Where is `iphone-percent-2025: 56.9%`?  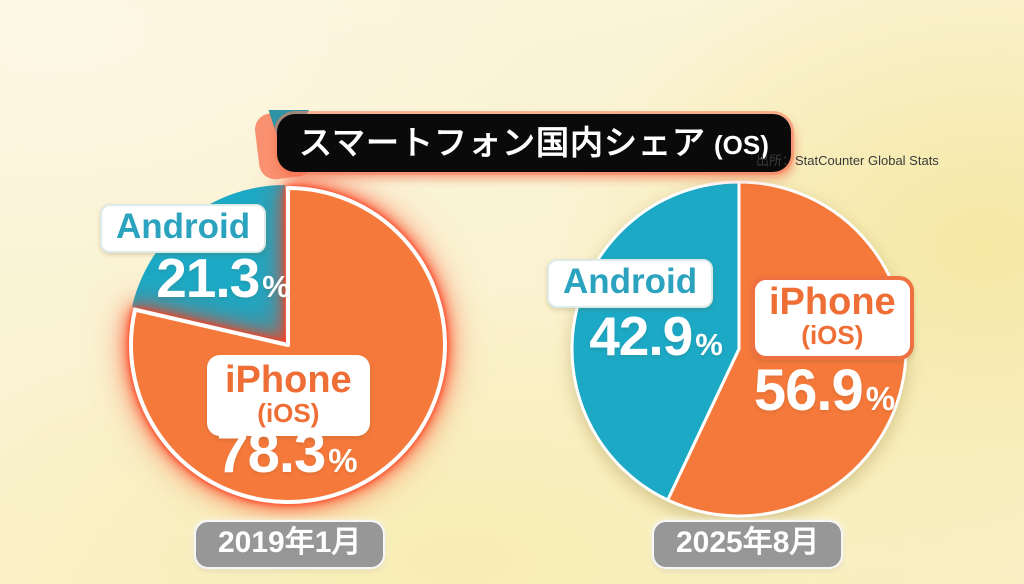 iphone-percent-2025: 56.9% is located at coordinates (824, 391).